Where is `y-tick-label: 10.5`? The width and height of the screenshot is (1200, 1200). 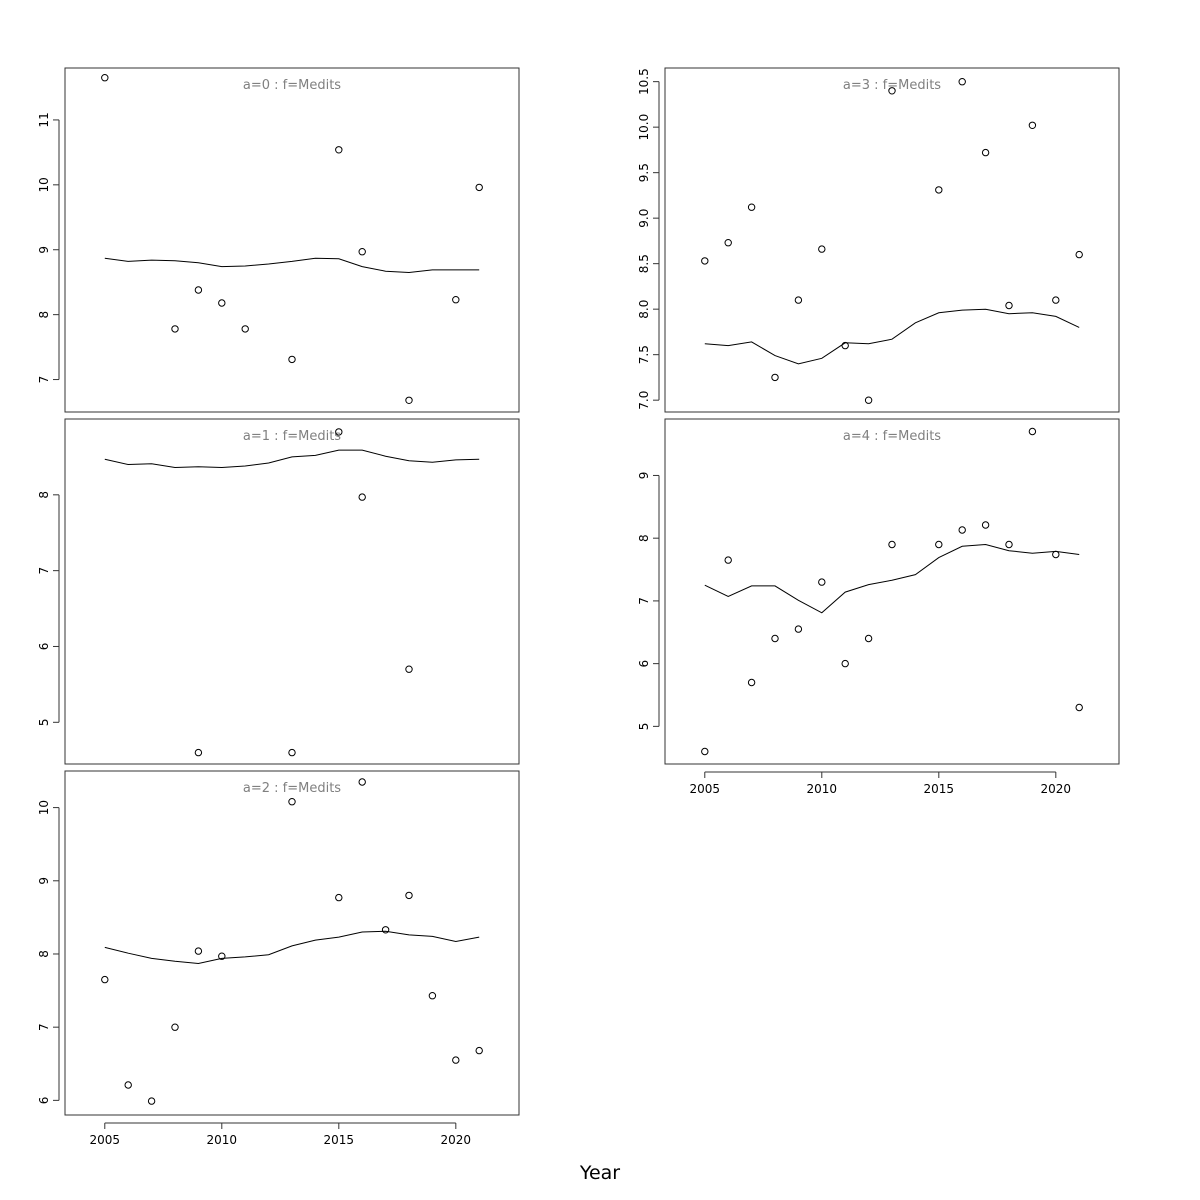
y-tick-label: 10.5 is located at coordinates (644, 81).